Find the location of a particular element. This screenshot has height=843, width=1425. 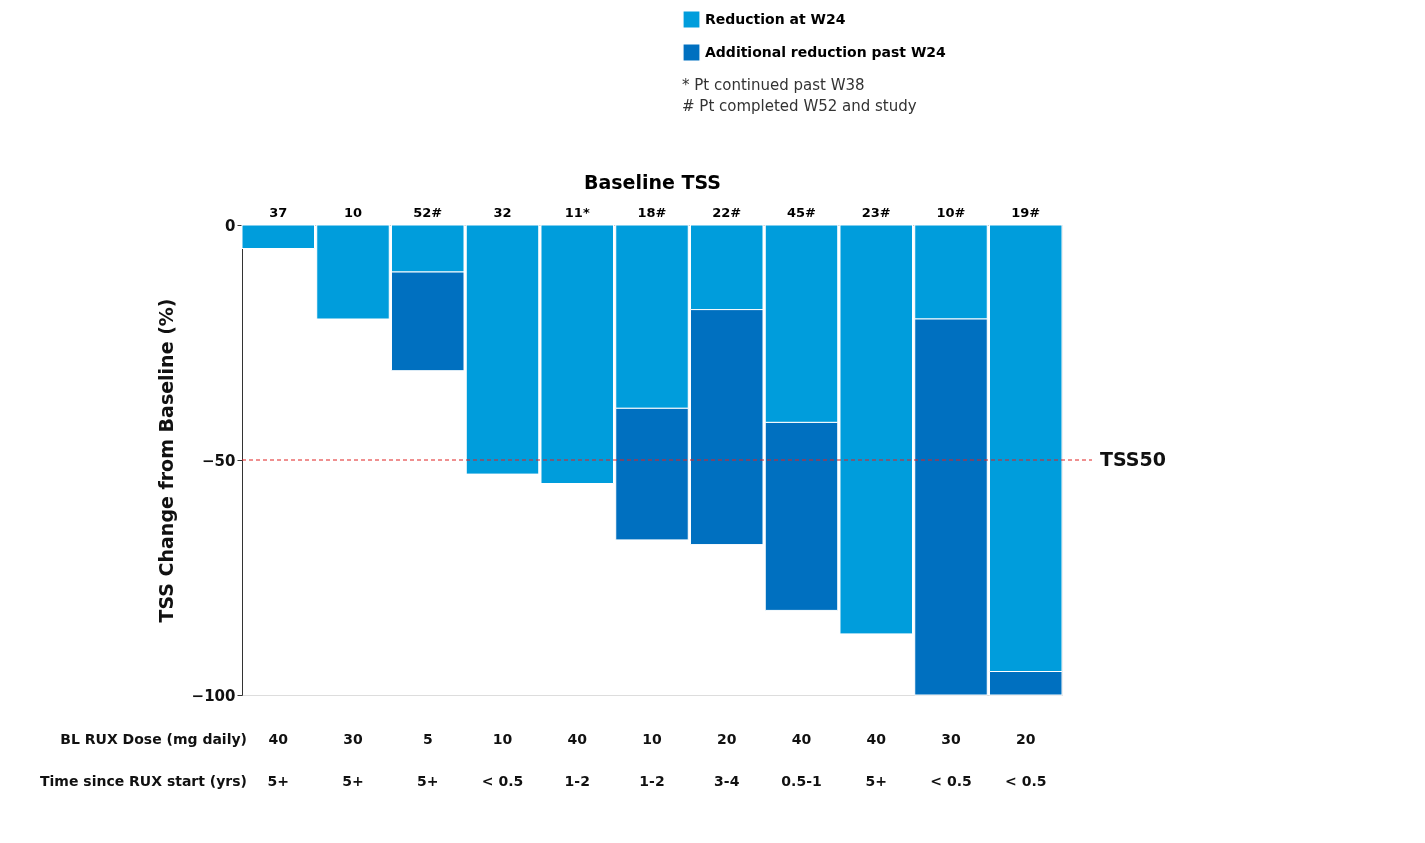

x-tick-label: 52# is located at coordinates (428, 212).